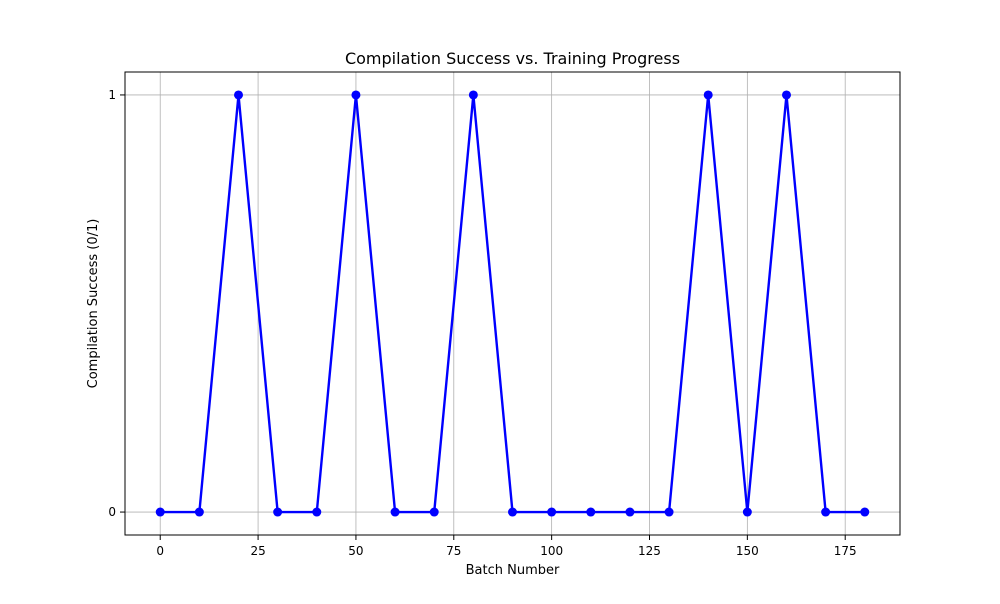  Describe the element at coordinates (112, 95) in the screenshot. I see `y-tick-label: 1` at that location.